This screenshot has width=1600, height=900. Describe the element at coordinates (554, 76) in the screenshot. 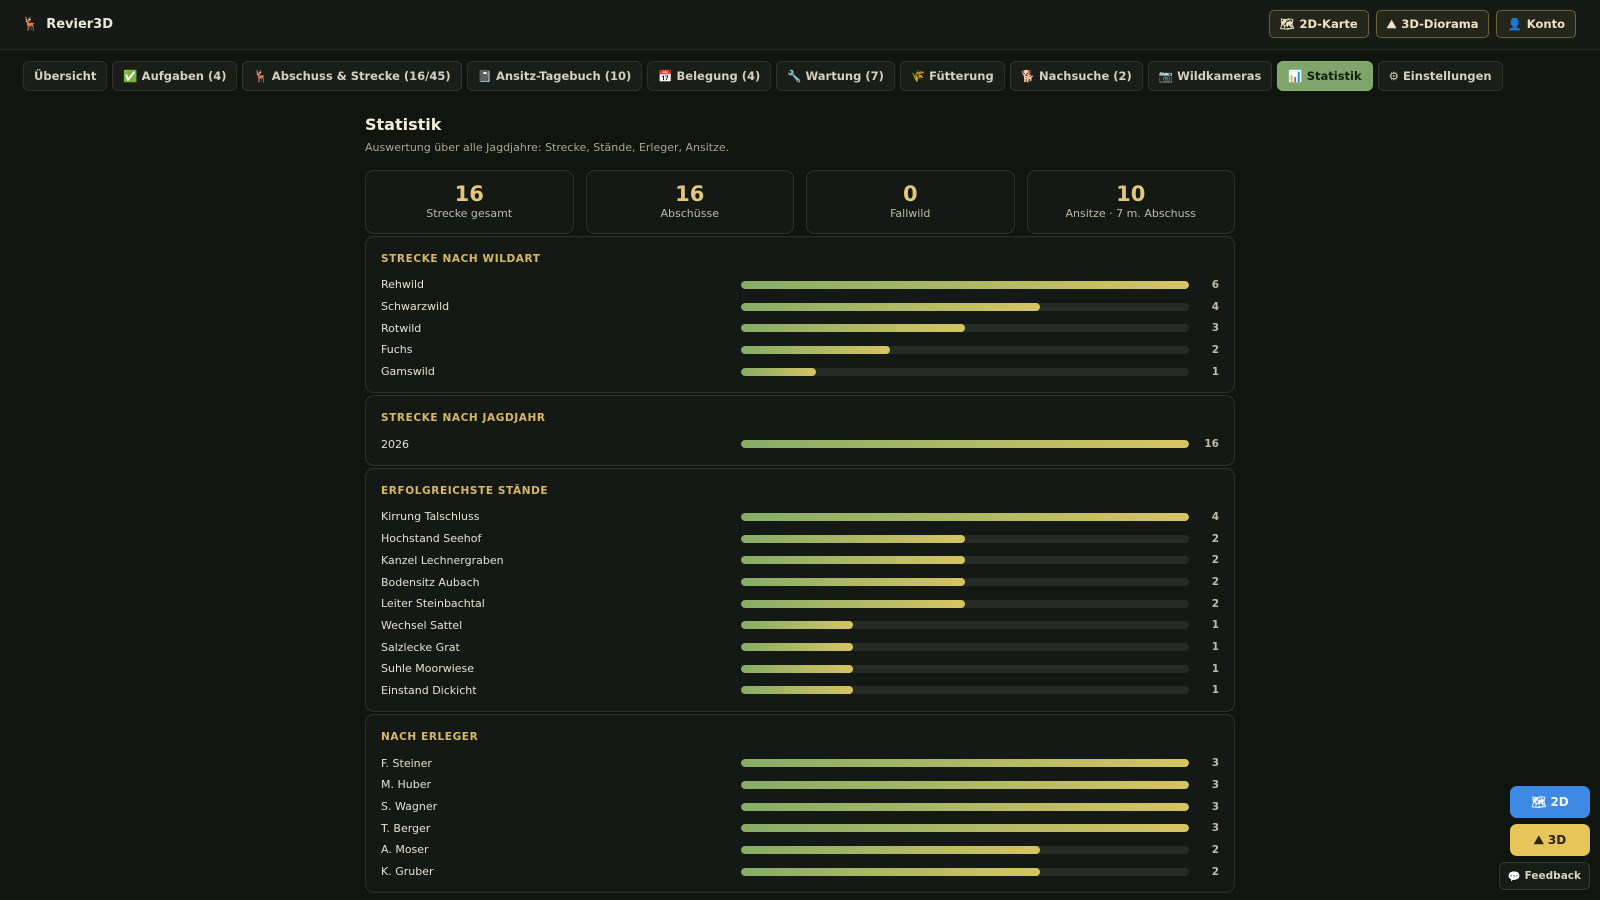

I see `tab-3: 📓 Ansitz-Tagebuch (10)` at that location.